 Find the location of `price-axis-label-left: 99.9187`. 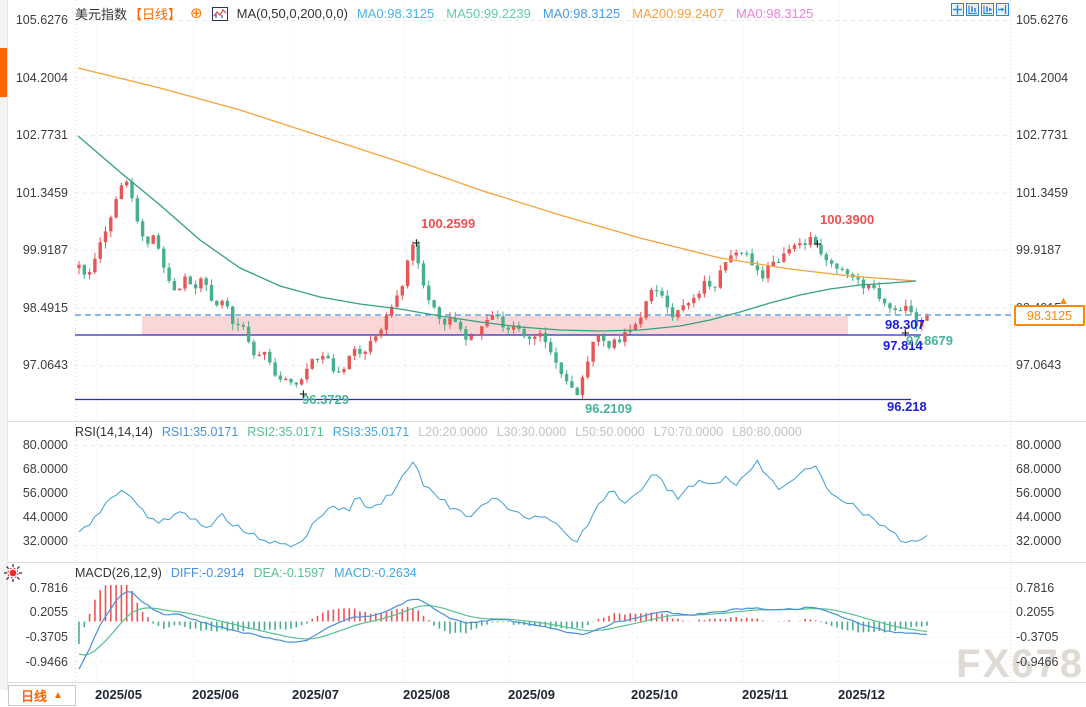

price-axis-label-left: 99.9187 is located at coordinates (45, 250).